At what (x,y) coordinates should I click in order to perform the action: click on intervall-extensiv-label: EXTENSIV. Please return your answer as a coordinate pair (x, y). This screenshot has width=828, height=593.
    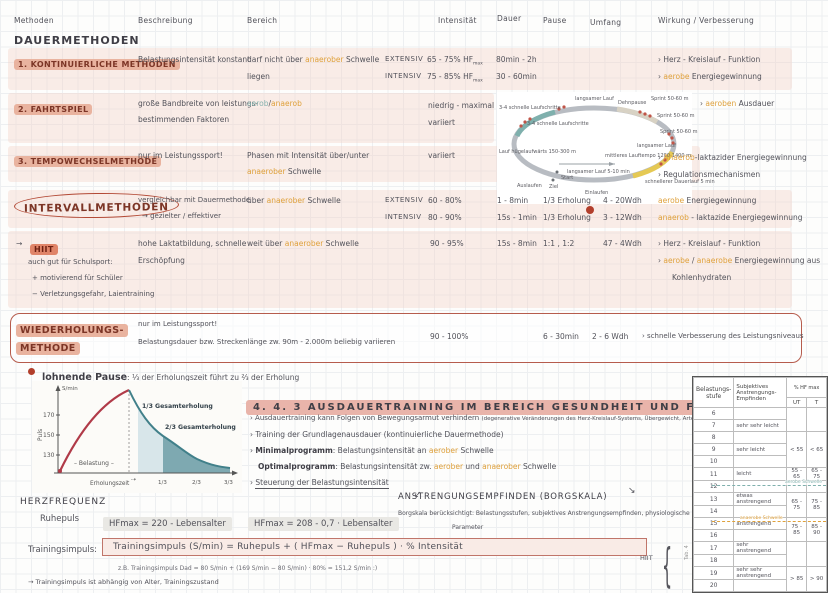
    Looking at the image, I should click on (404, 200).